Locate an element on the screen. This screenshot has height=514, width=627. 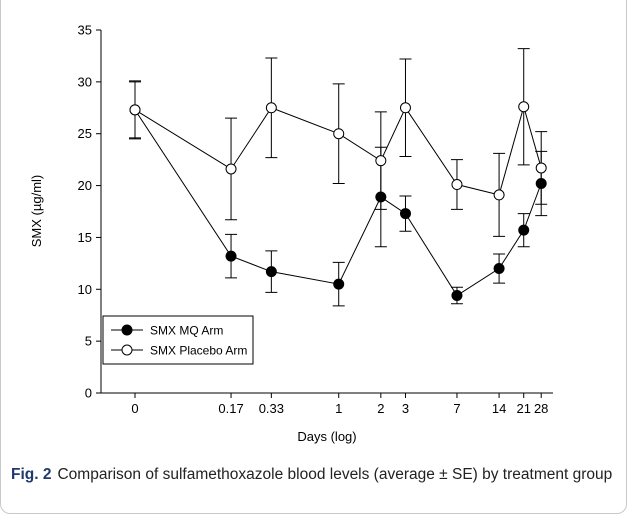
y-tick-label: 15 is located at coordinates (85, 237).